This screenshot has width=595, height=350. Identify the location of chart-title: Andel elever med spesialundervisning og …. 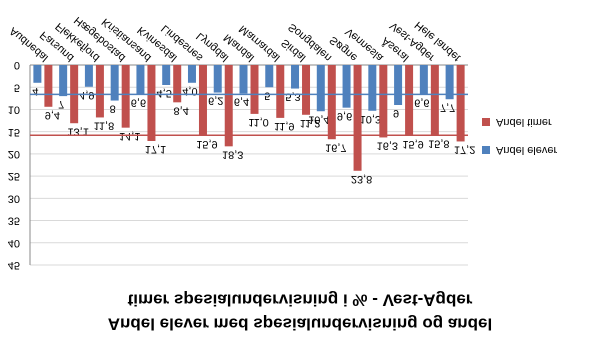
(300, 324).